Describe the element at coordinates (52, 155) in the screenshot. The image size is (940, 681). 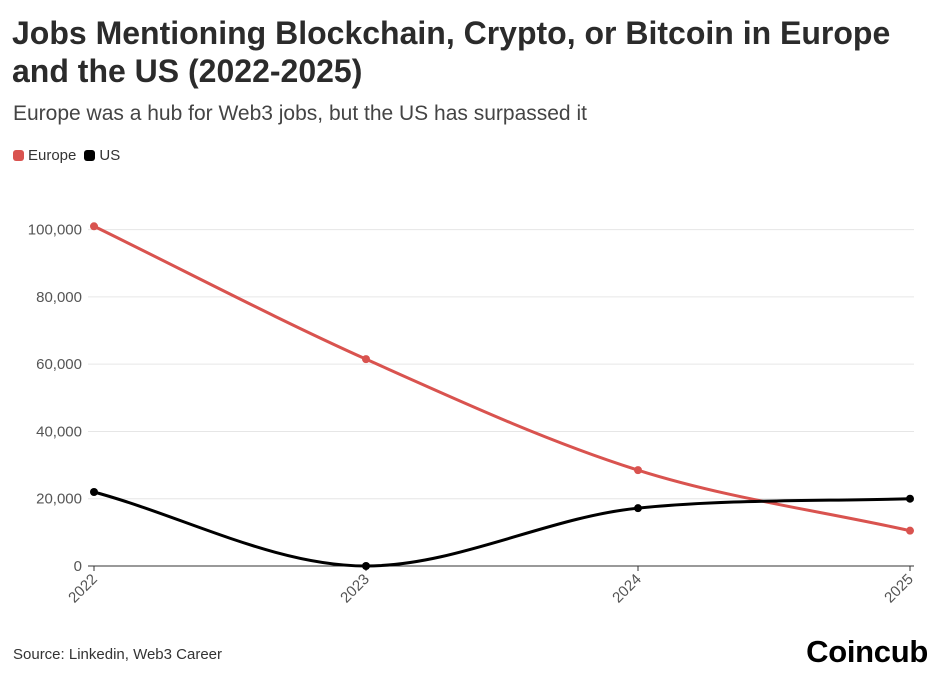
I see `legend-label-europe: Europe` at that location.